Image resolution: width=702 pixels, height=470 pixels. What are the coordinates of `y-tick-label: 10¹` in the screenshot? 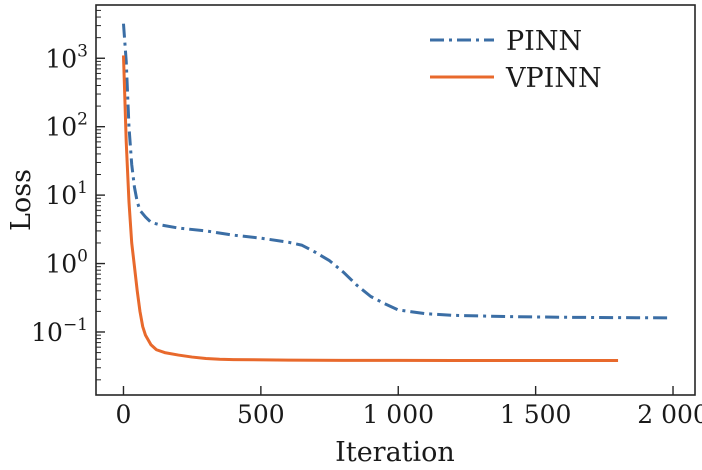 It's located at (66, 194).